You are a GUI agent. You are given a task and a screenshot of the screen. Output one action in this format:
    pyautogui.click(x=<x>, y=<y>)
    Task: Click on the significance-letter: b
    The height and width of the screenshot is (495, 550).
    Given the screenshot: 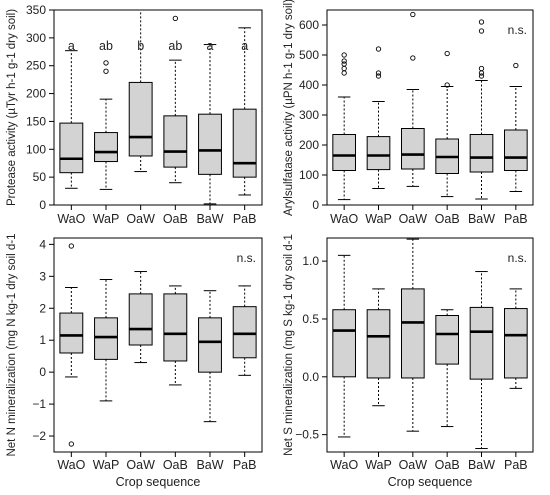 What is the action you would take?
    pyautogui.click(x=140, y=46)
    